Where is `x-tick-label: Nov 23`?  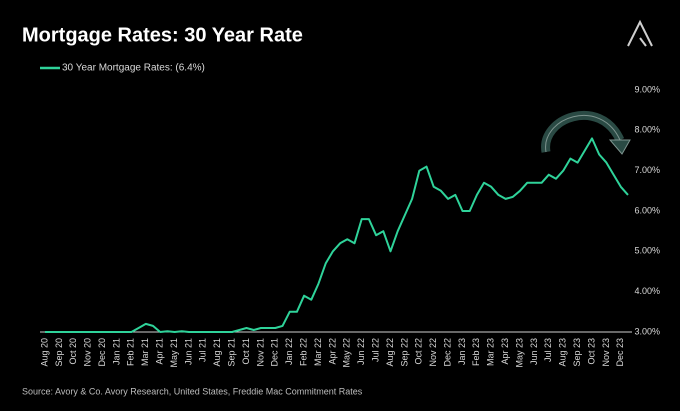 x-tick-label: Nov 23 is located at coordinates (606, 352).